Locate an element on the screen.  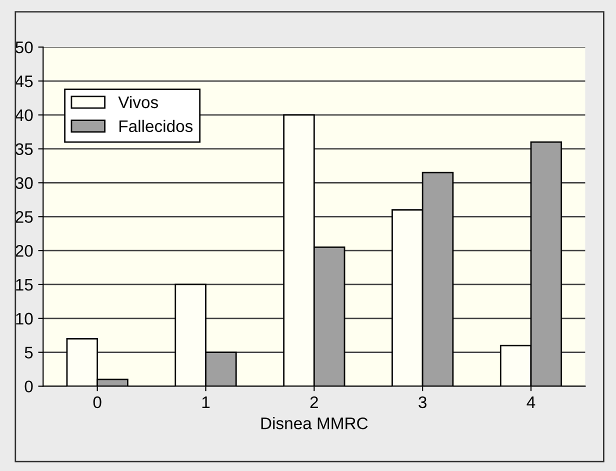
x-tick-label: 0 is located at coordinates (97, 402).